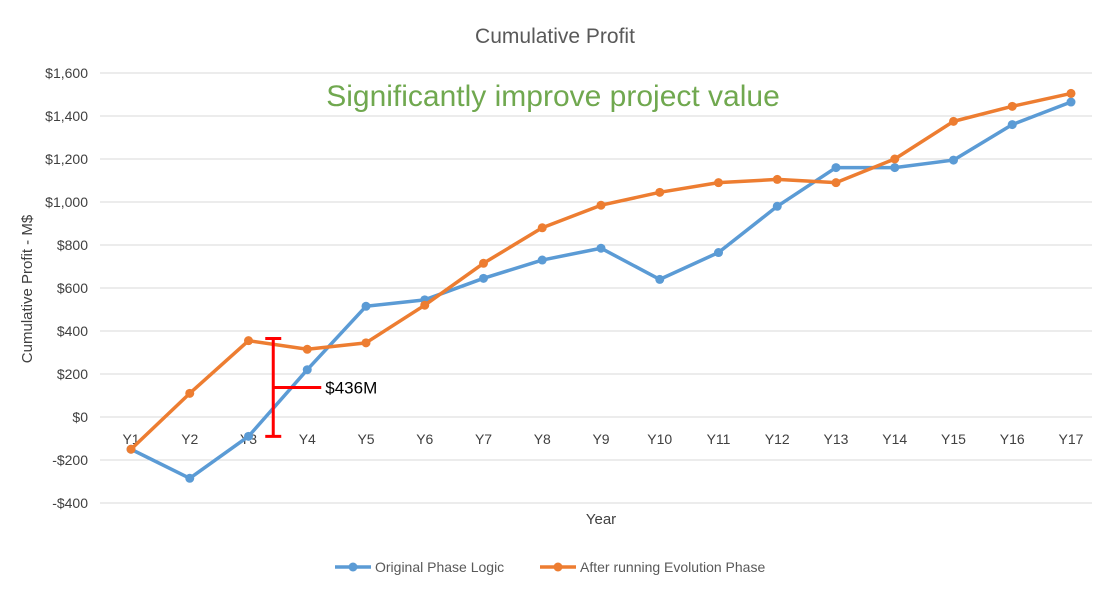 Image resolution: width=1095 pixels, height=616 pixels. I want to click on x-tick-label: Y9, so click(600, 439).